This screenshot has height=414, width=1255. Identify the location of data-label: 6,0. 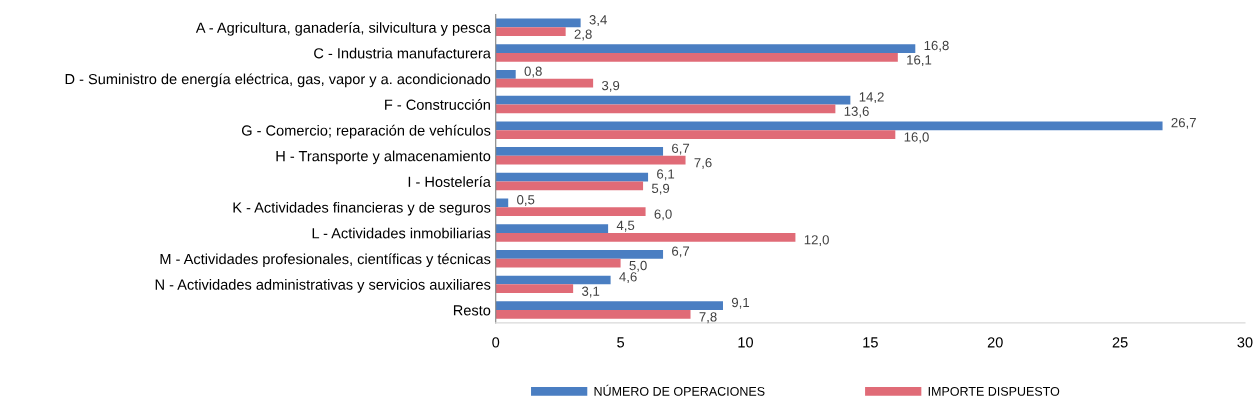
(663, 215).